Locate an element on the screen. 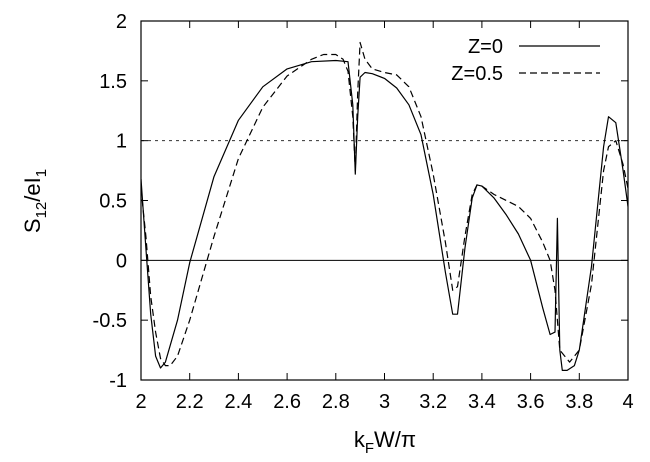 This screenshot has height=462, width=650. x-tick-label: 3.6 is located at coordinates (531, 402).